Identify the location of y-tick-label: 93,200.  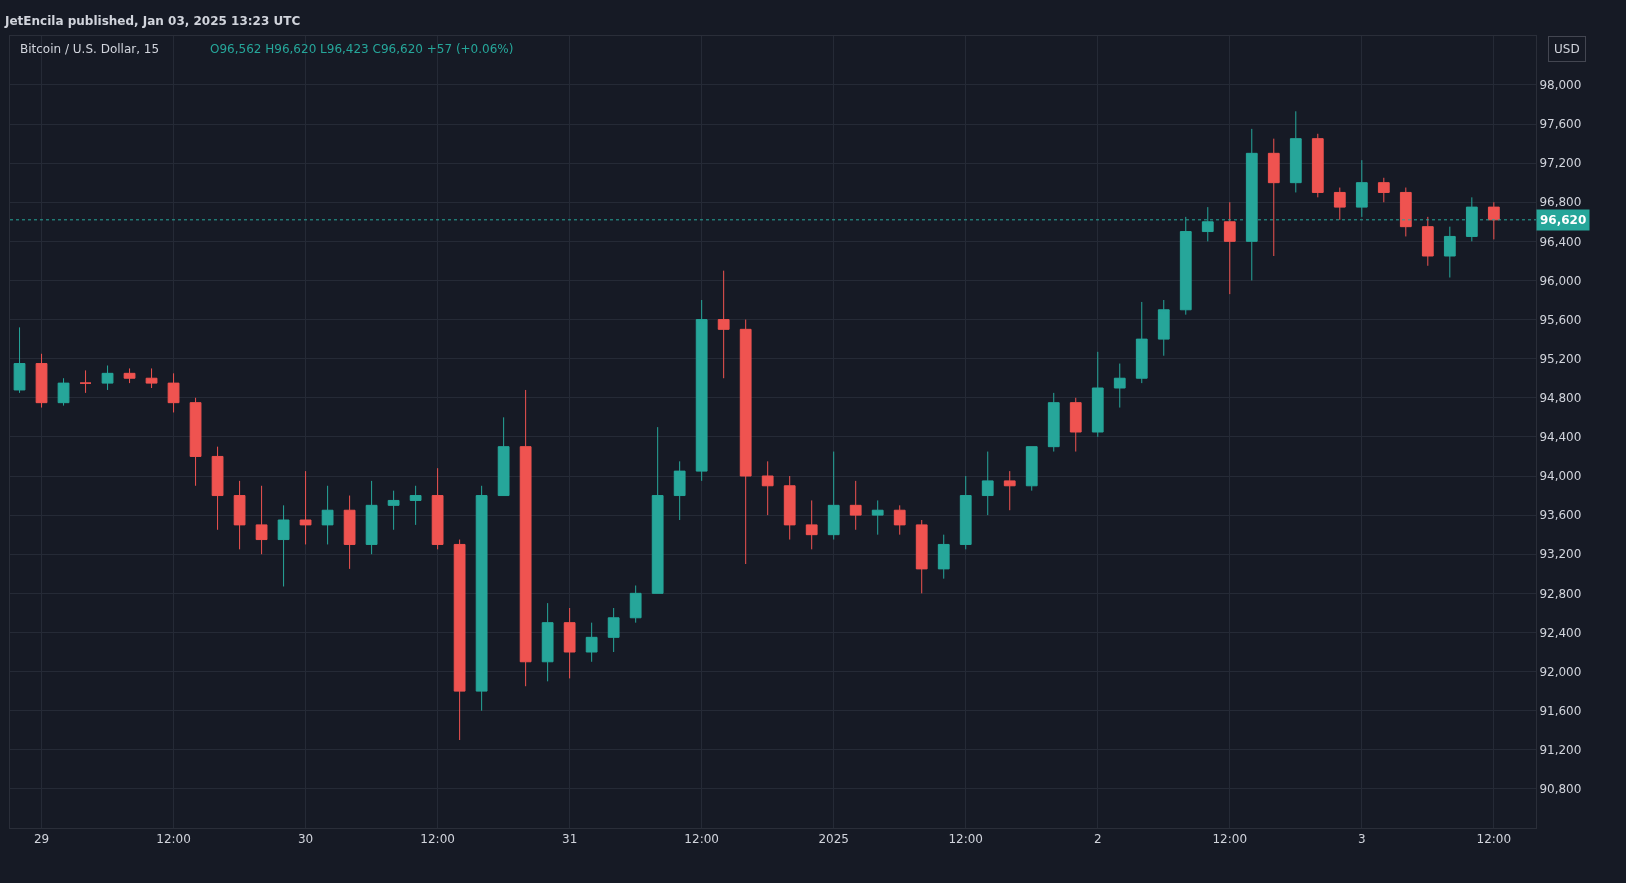
(1560, 554).